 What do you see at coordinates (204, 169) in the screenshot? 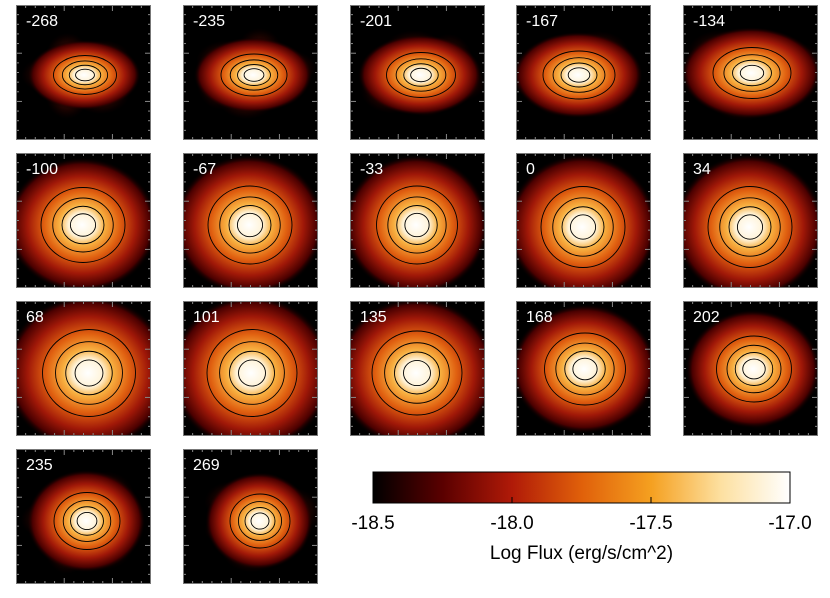
I see `velocity-label: -67` at bounding box center [204, 169].